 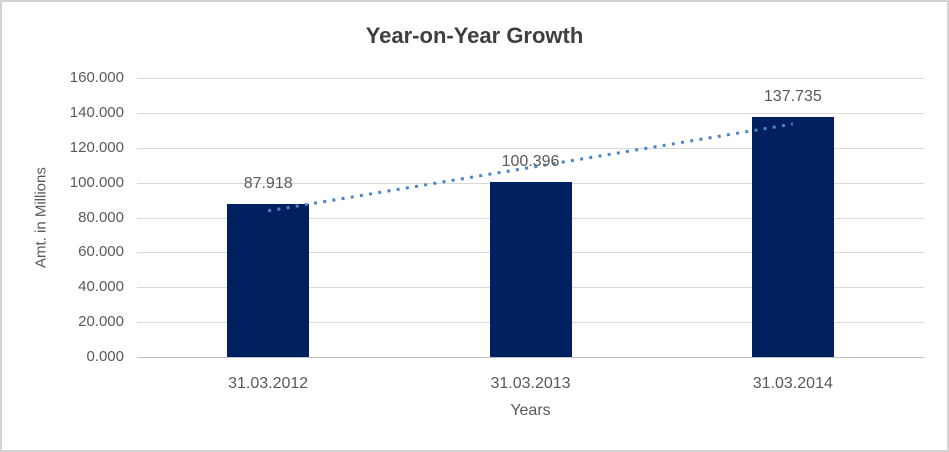 I want to click on y-tick-label: 60.000, so click(x=101, y=252).